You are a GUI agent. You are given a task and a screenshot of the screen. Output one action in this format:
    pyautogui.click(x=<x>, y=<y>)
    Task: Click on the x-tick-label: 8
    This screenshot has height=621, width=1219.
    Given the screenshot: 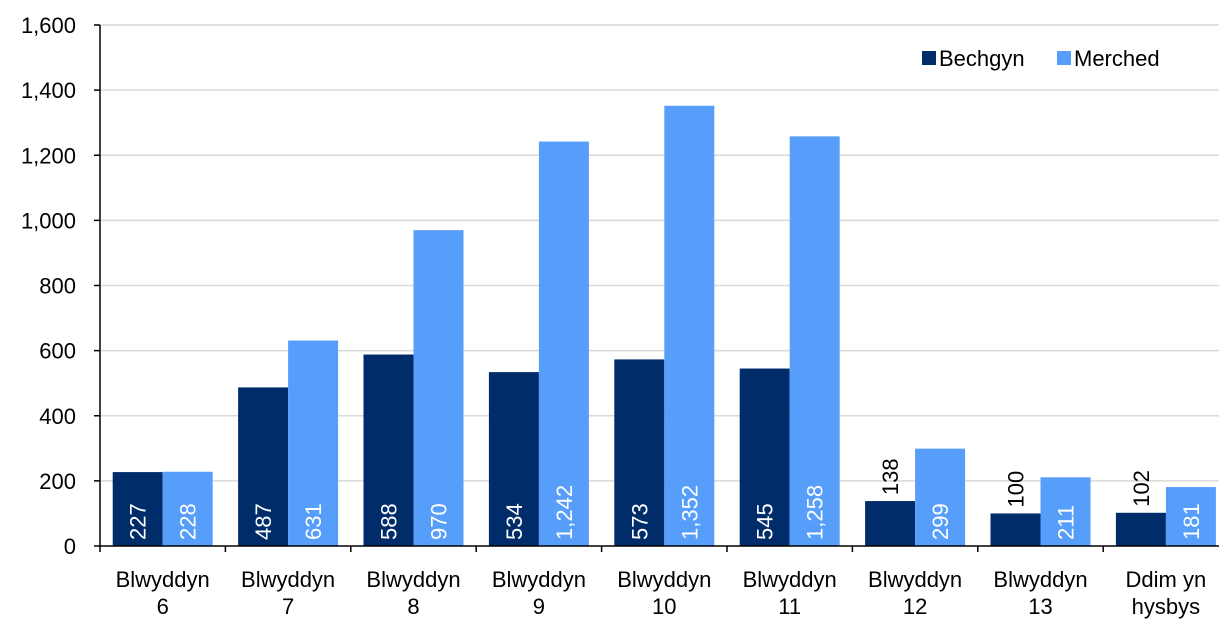 What is the action you would take?
    pyautogui.click(x=413, y=606)
    